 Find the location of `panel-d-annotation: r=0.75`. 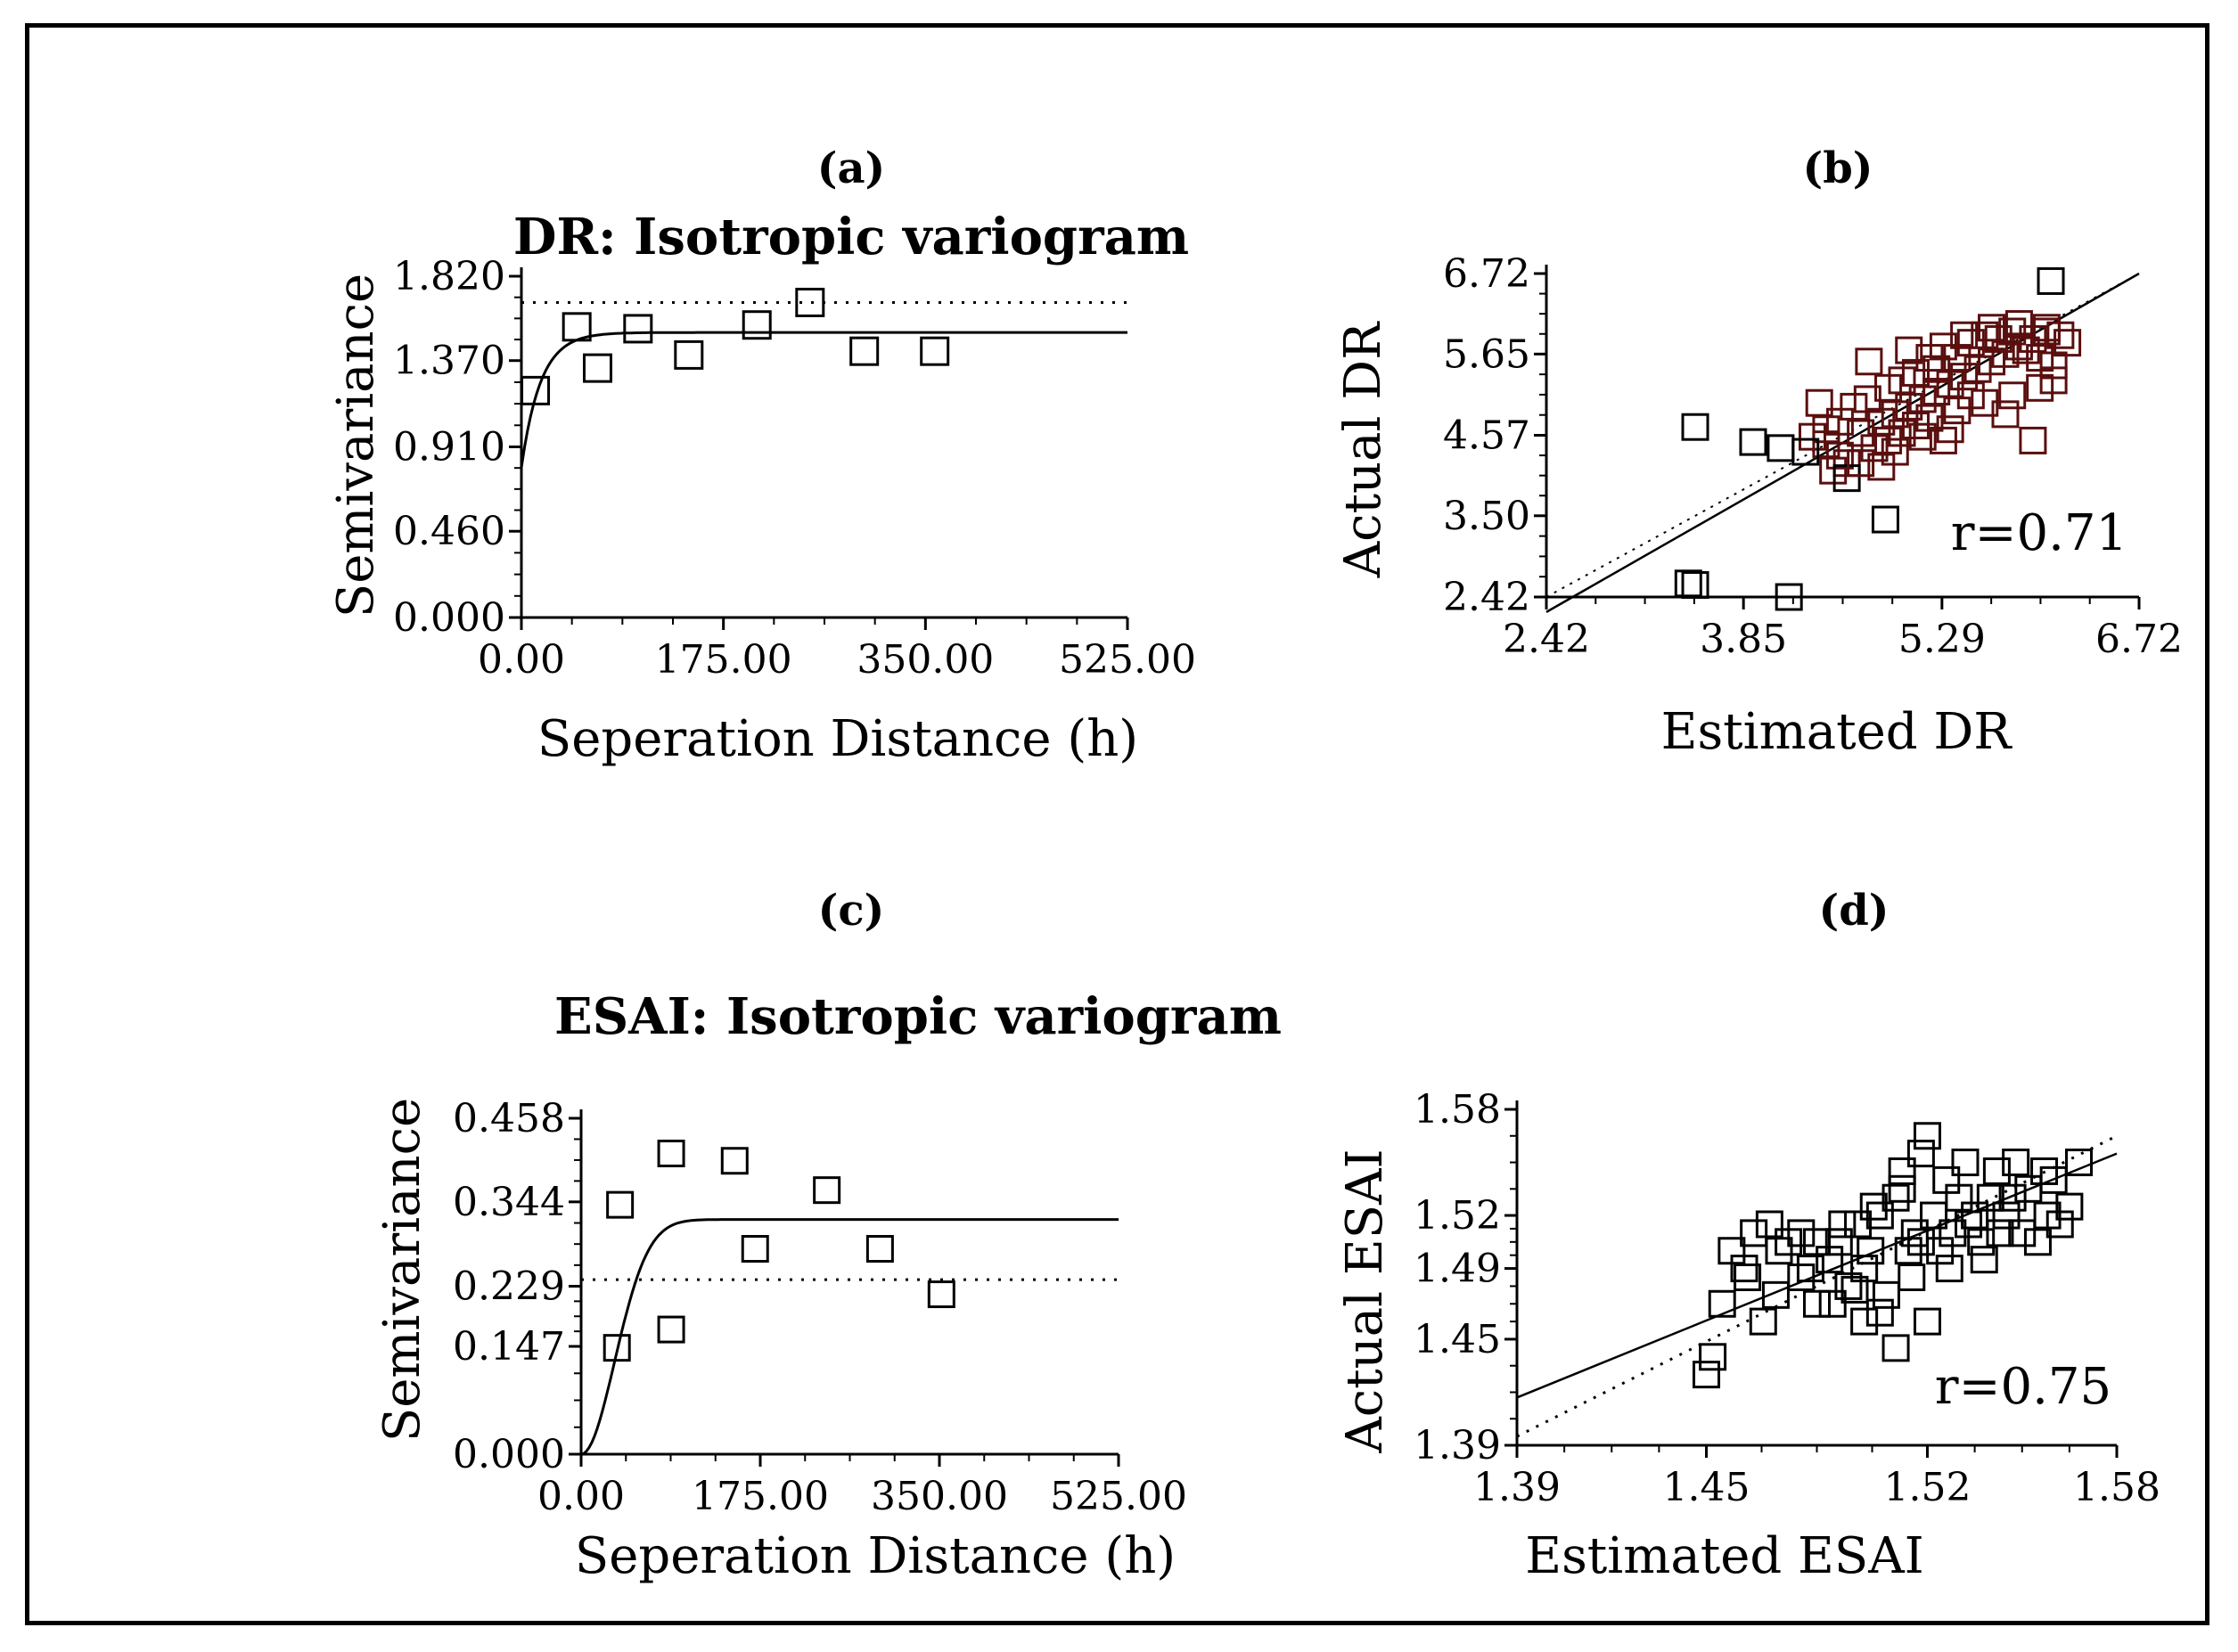

panel-d-annotation: r=0.75 is located at coordinates (2023, 1387).